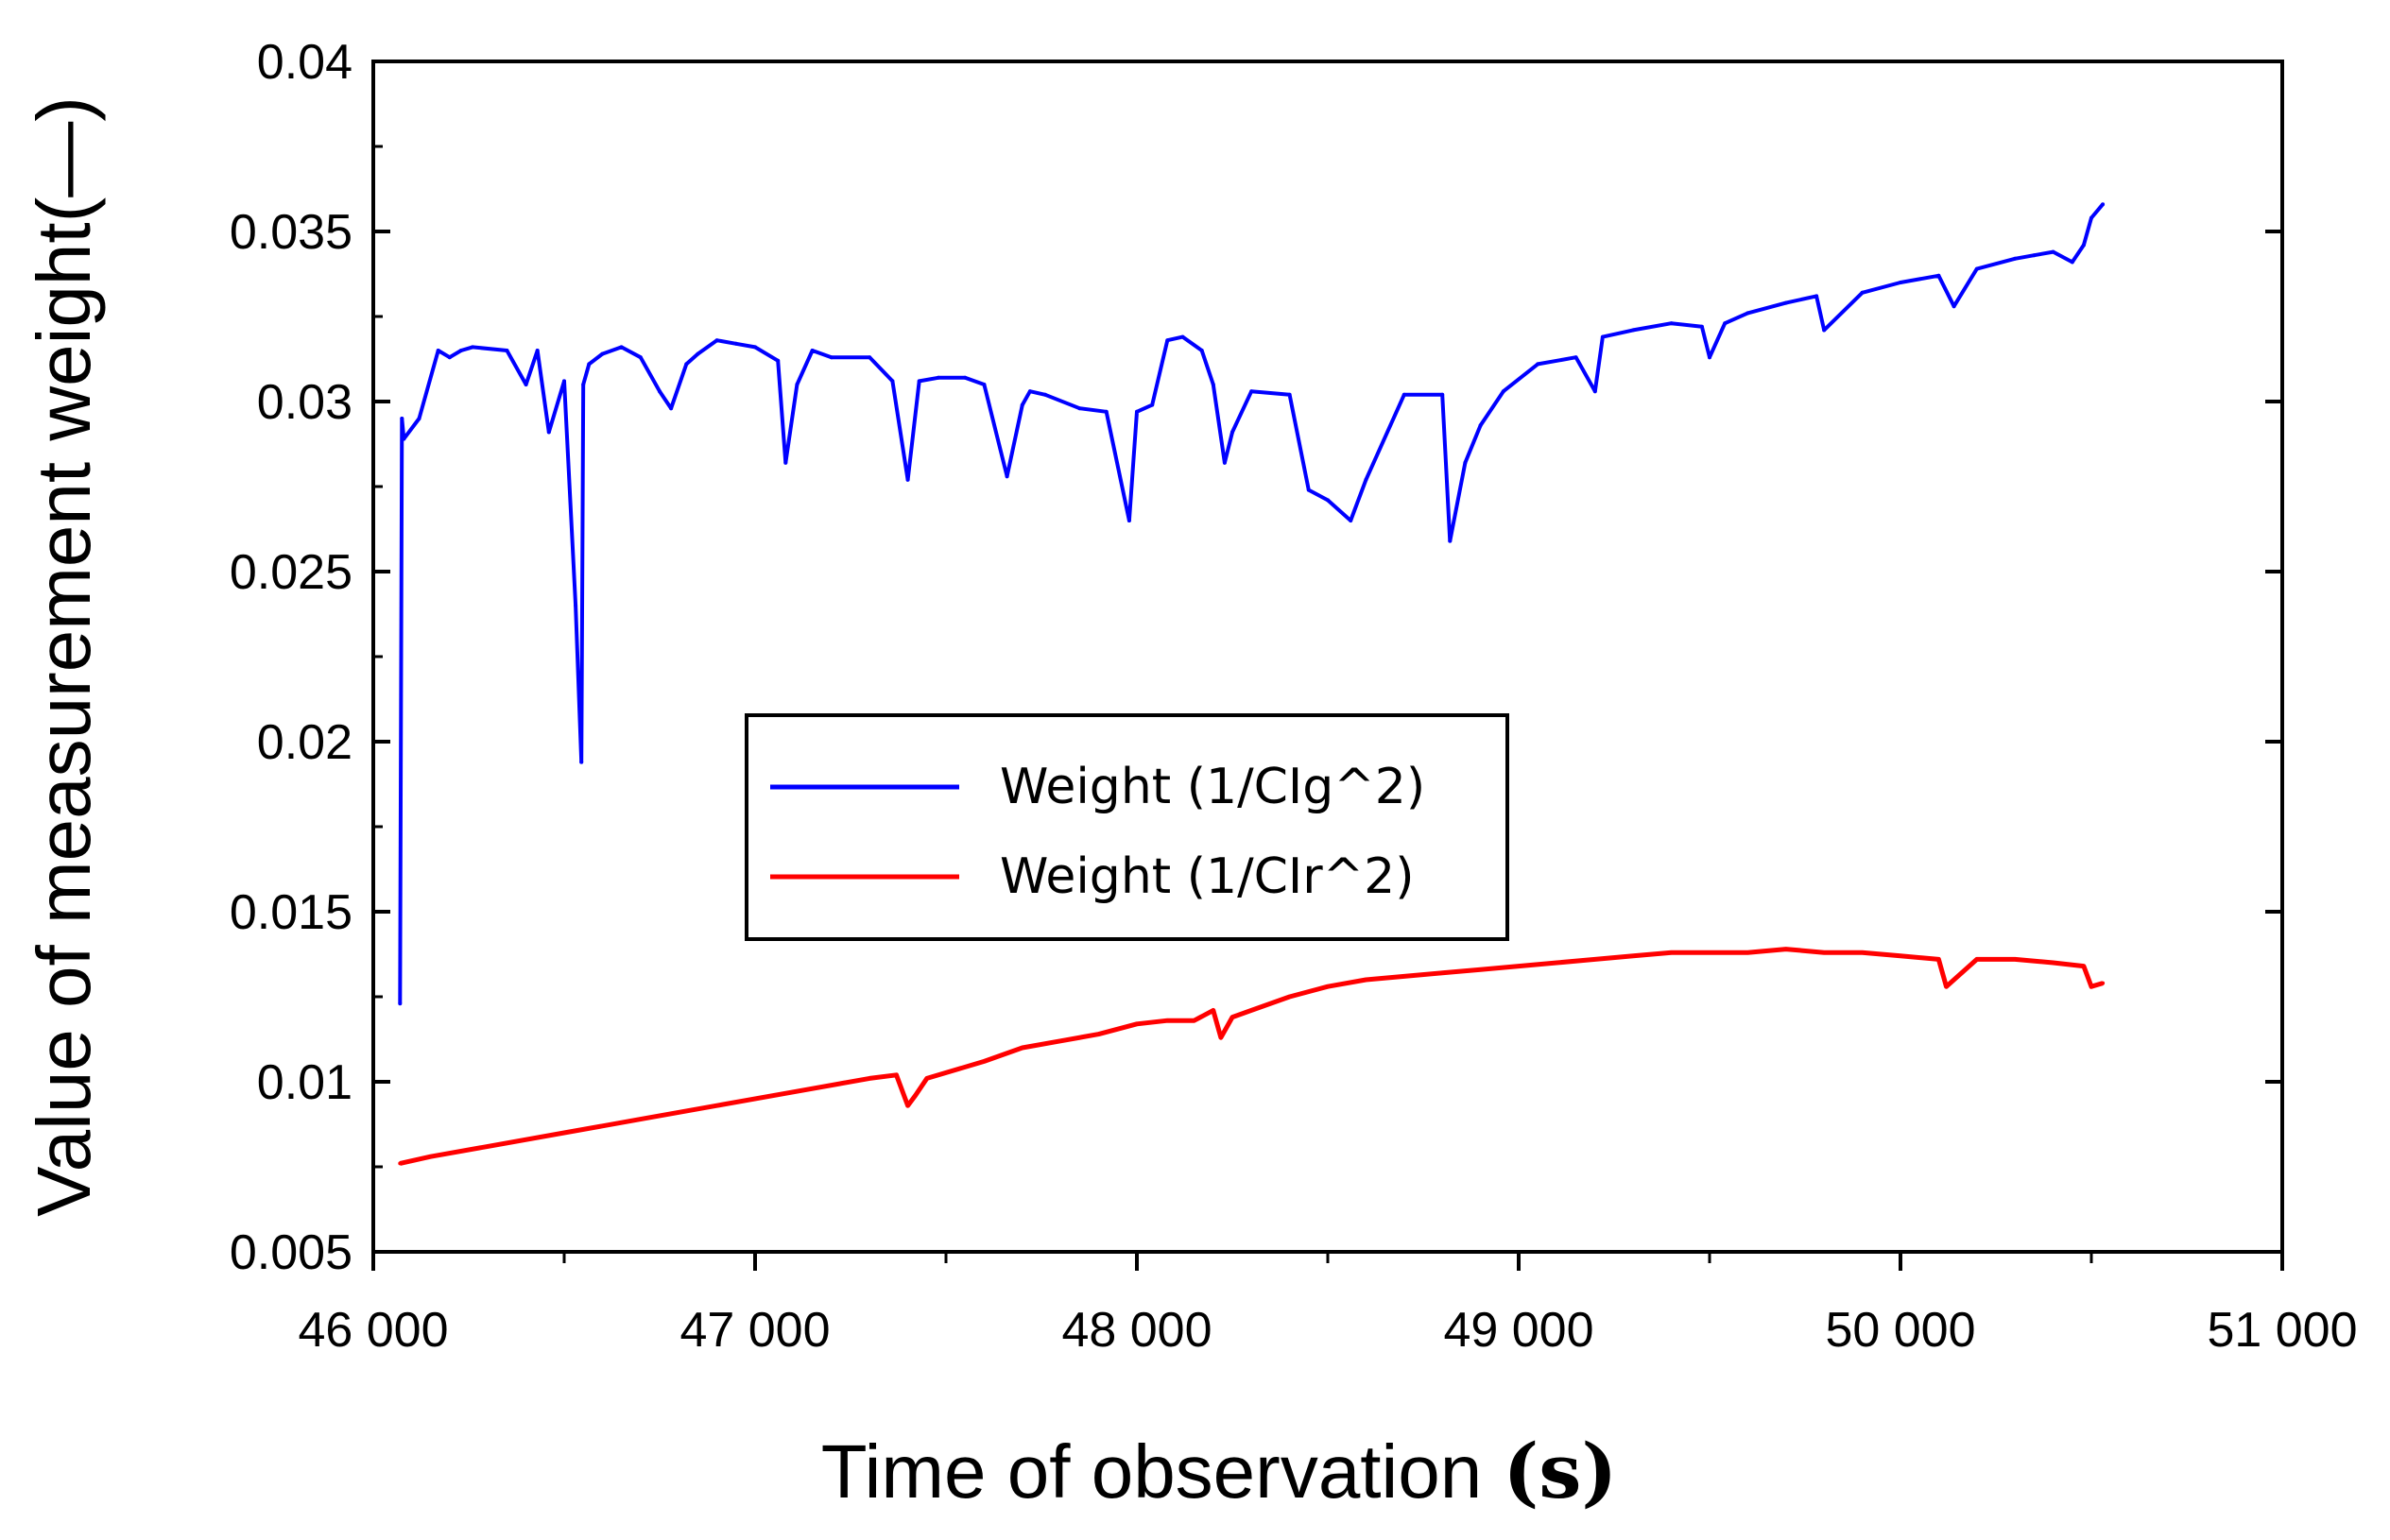 The width and height of the screenshot is (2390, 1540). I want to click on x-axis-title-unit: (s), so click(1561, 1471).